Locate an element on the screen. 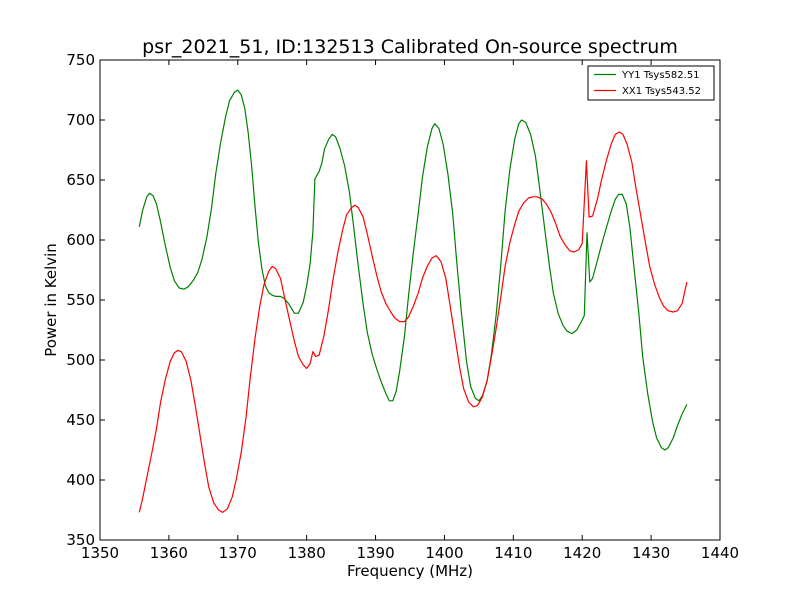 The image size is (800, 605). x-tick-label: 1420 is located at coordinates (582, 553).